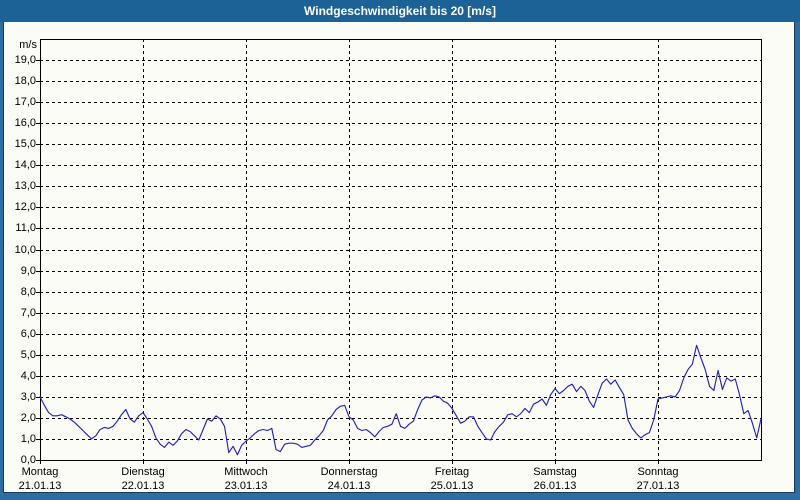 This screenshot has width=800, height=500. What do you see at coordinates (452, 486) in the screenshot?
I see `x-axis-date-label: 25.01.13` at bounding box center [452, 486].